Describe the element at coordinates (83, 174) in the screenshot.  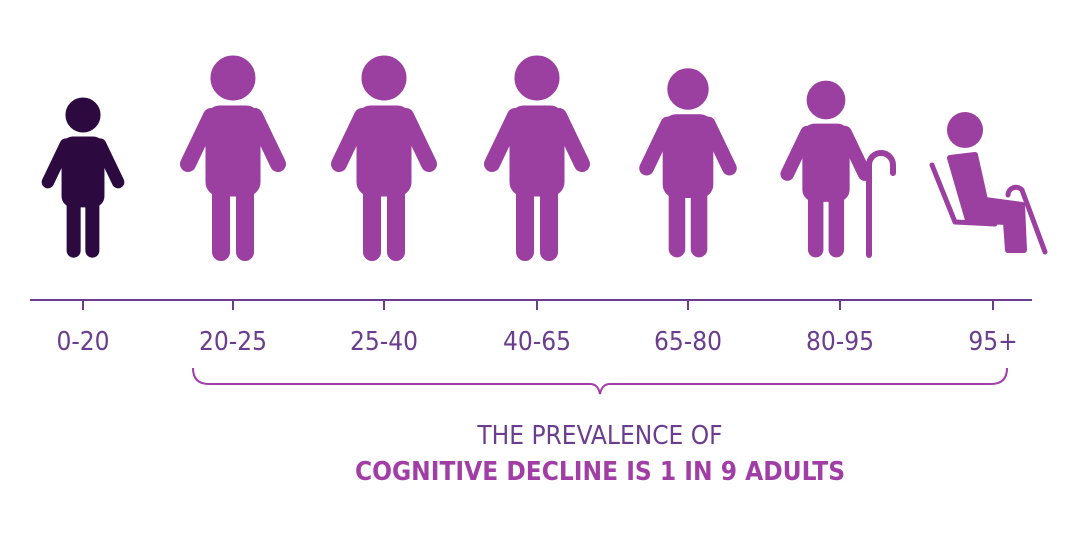
I see `child-figure` at that location.